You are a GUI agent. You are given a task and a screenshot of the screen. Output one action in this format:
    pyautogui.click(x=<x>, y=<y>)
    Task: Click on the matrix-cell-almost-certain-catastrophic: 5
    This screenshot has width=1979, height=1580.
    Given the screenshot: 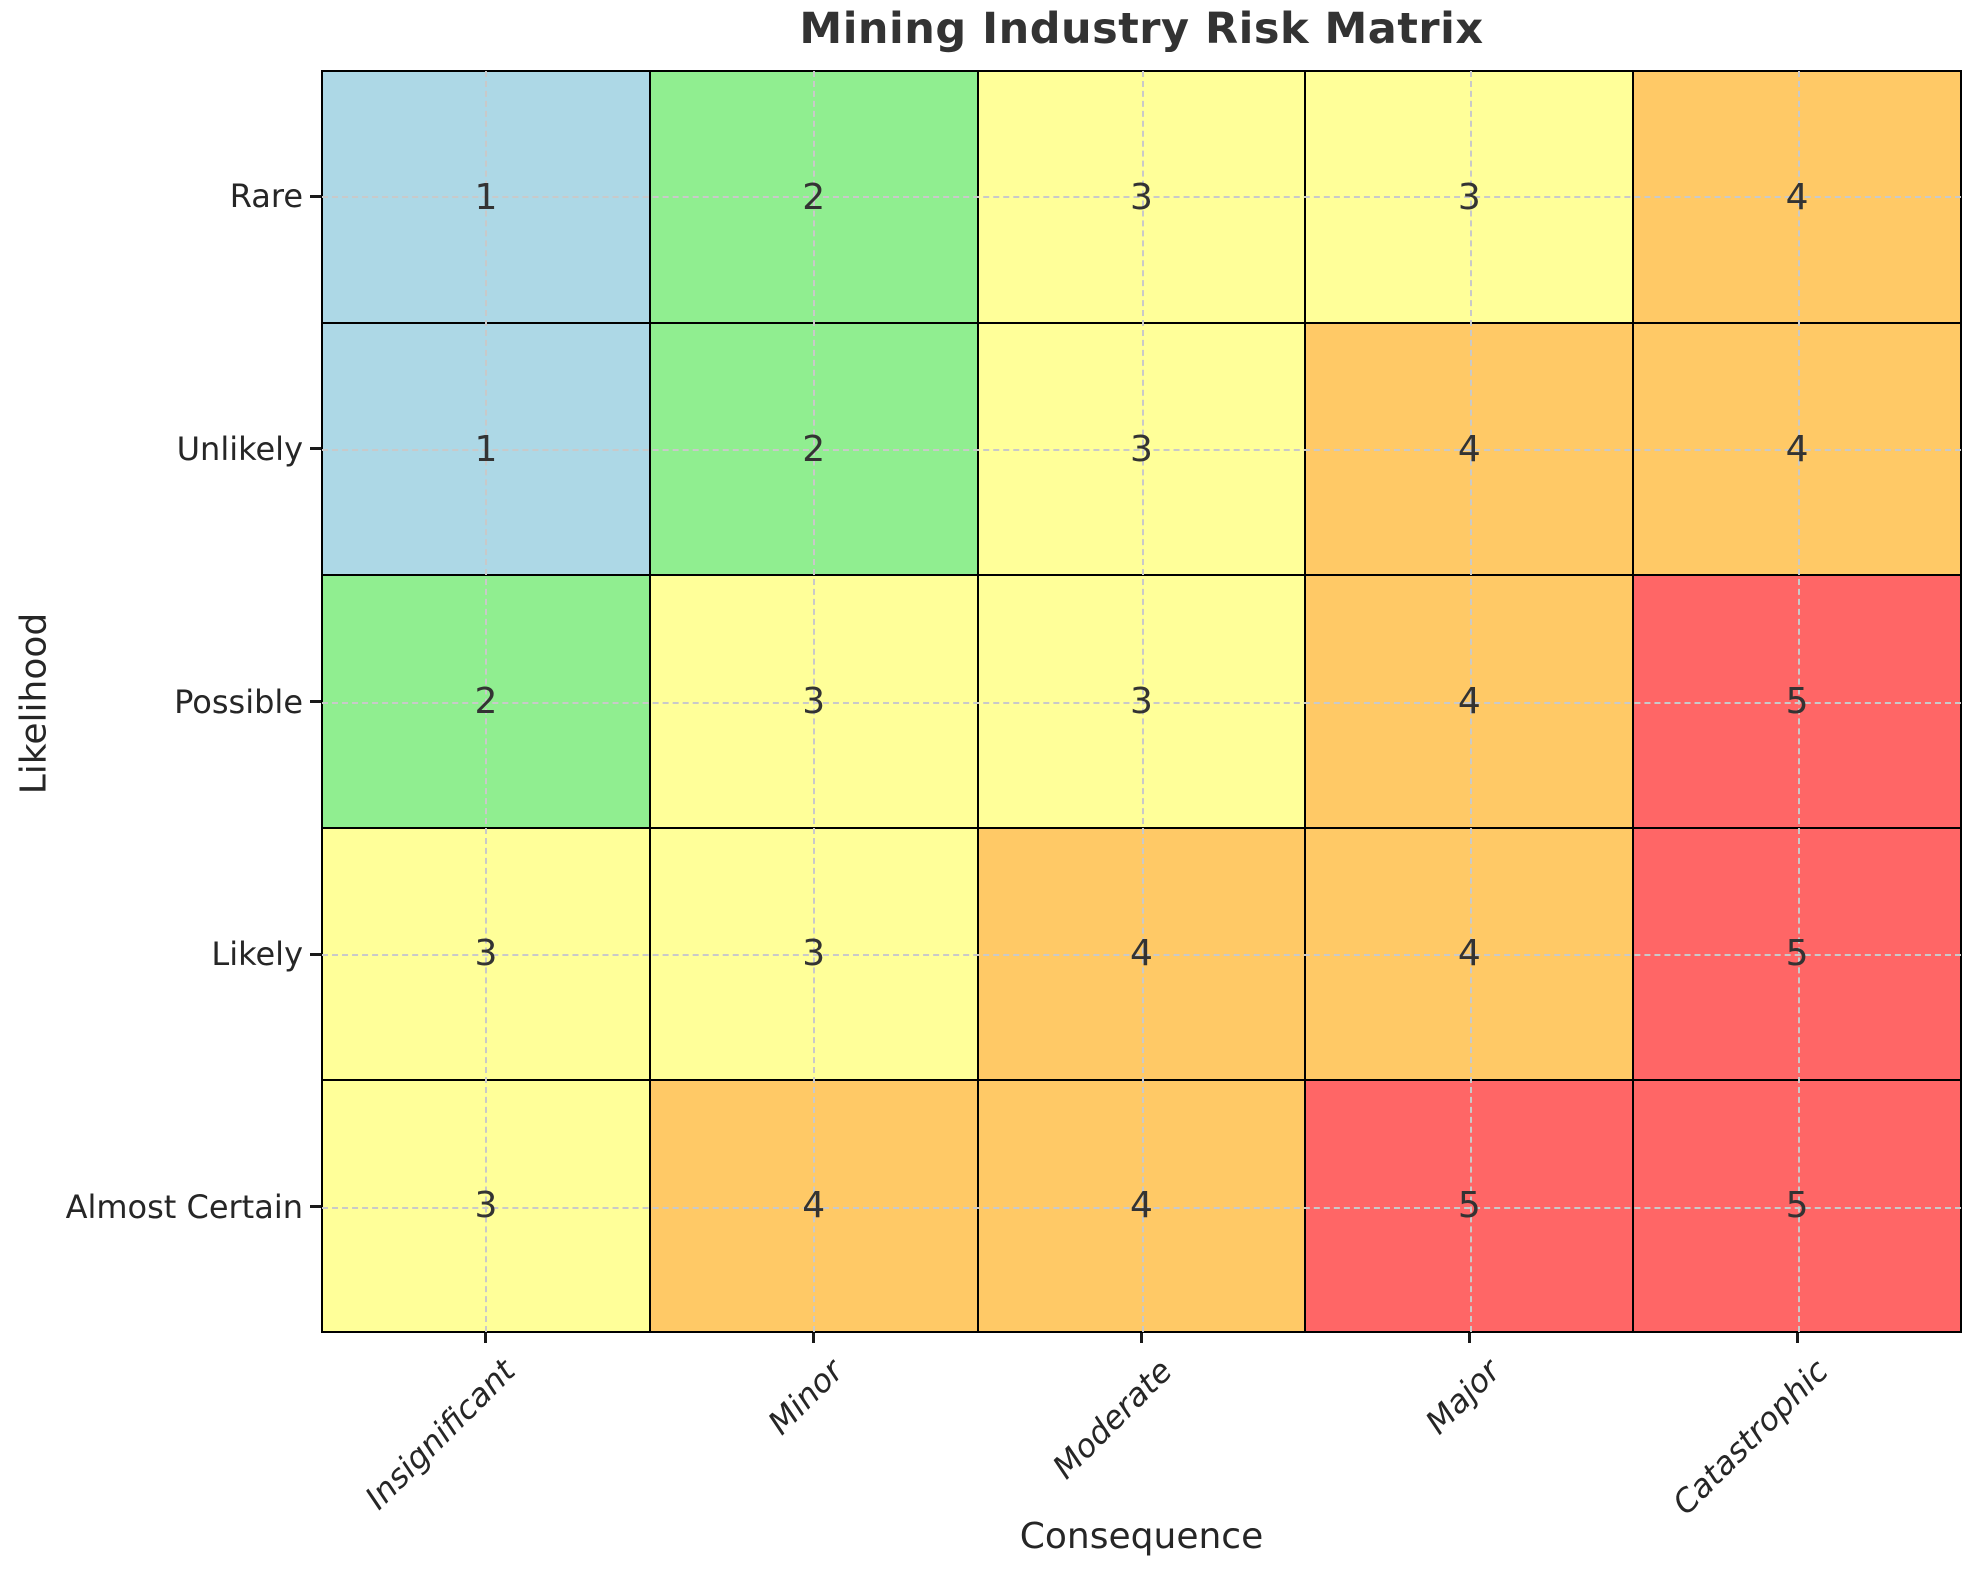 What is the action you would take?
    pyautogui.click(x=1797, y=1205)
    